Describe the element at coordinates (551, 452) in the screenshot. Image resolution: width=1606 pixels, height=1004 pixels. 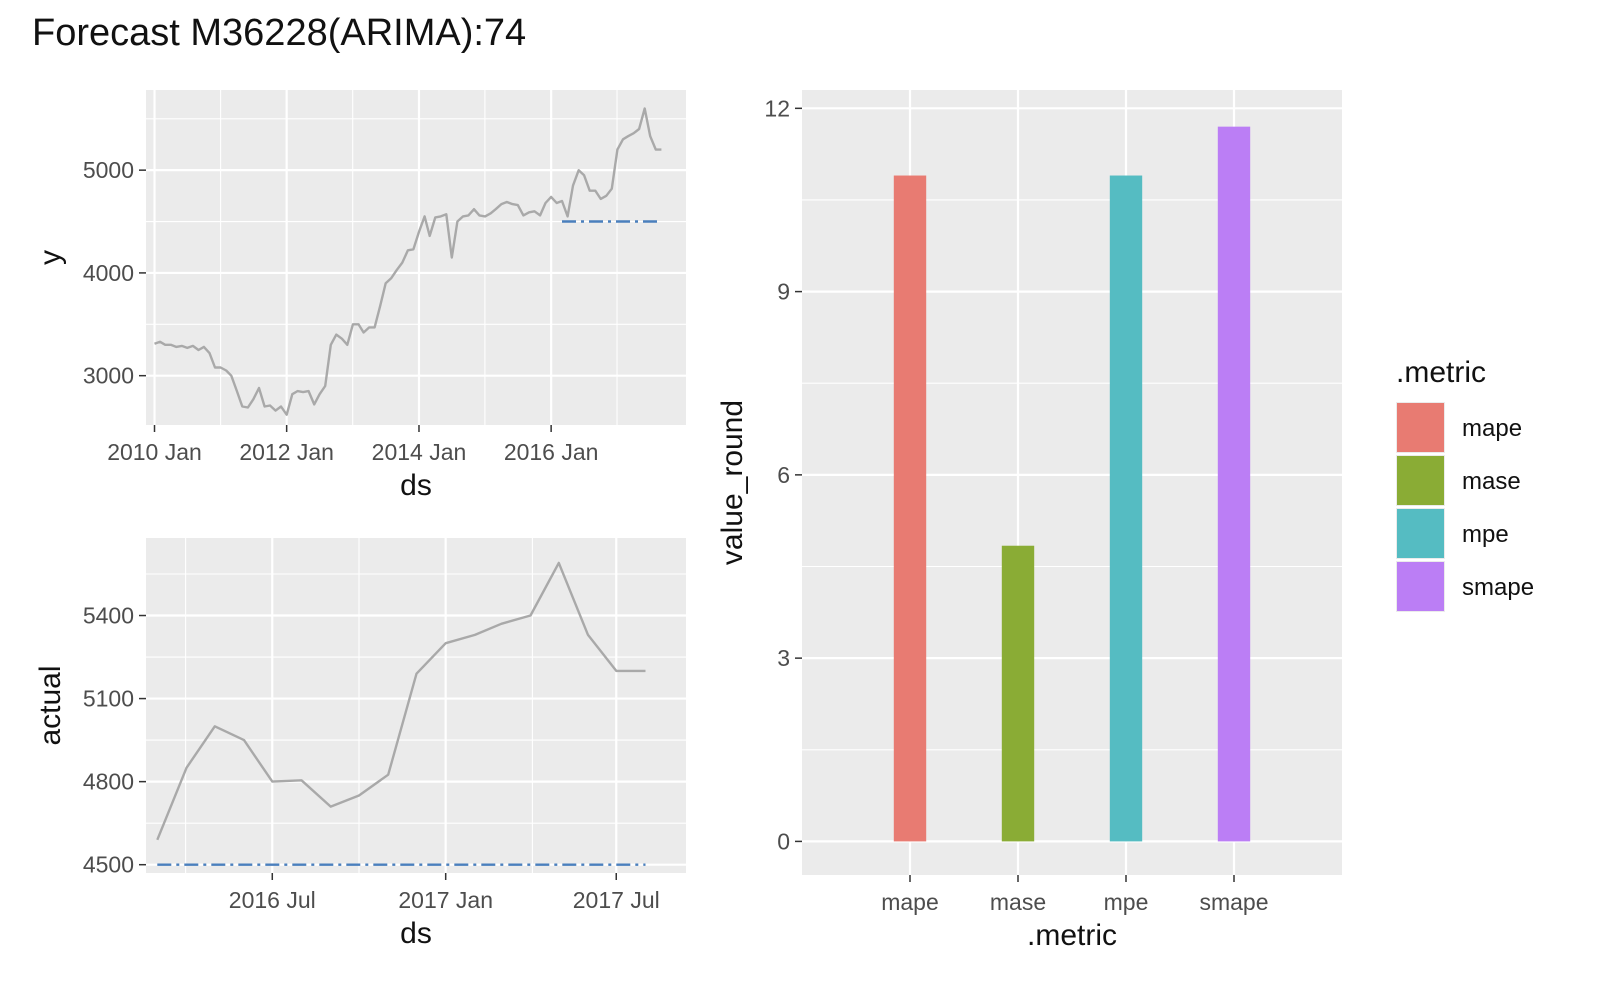
I see `x-tick-label: 2016 Jan` at that location.